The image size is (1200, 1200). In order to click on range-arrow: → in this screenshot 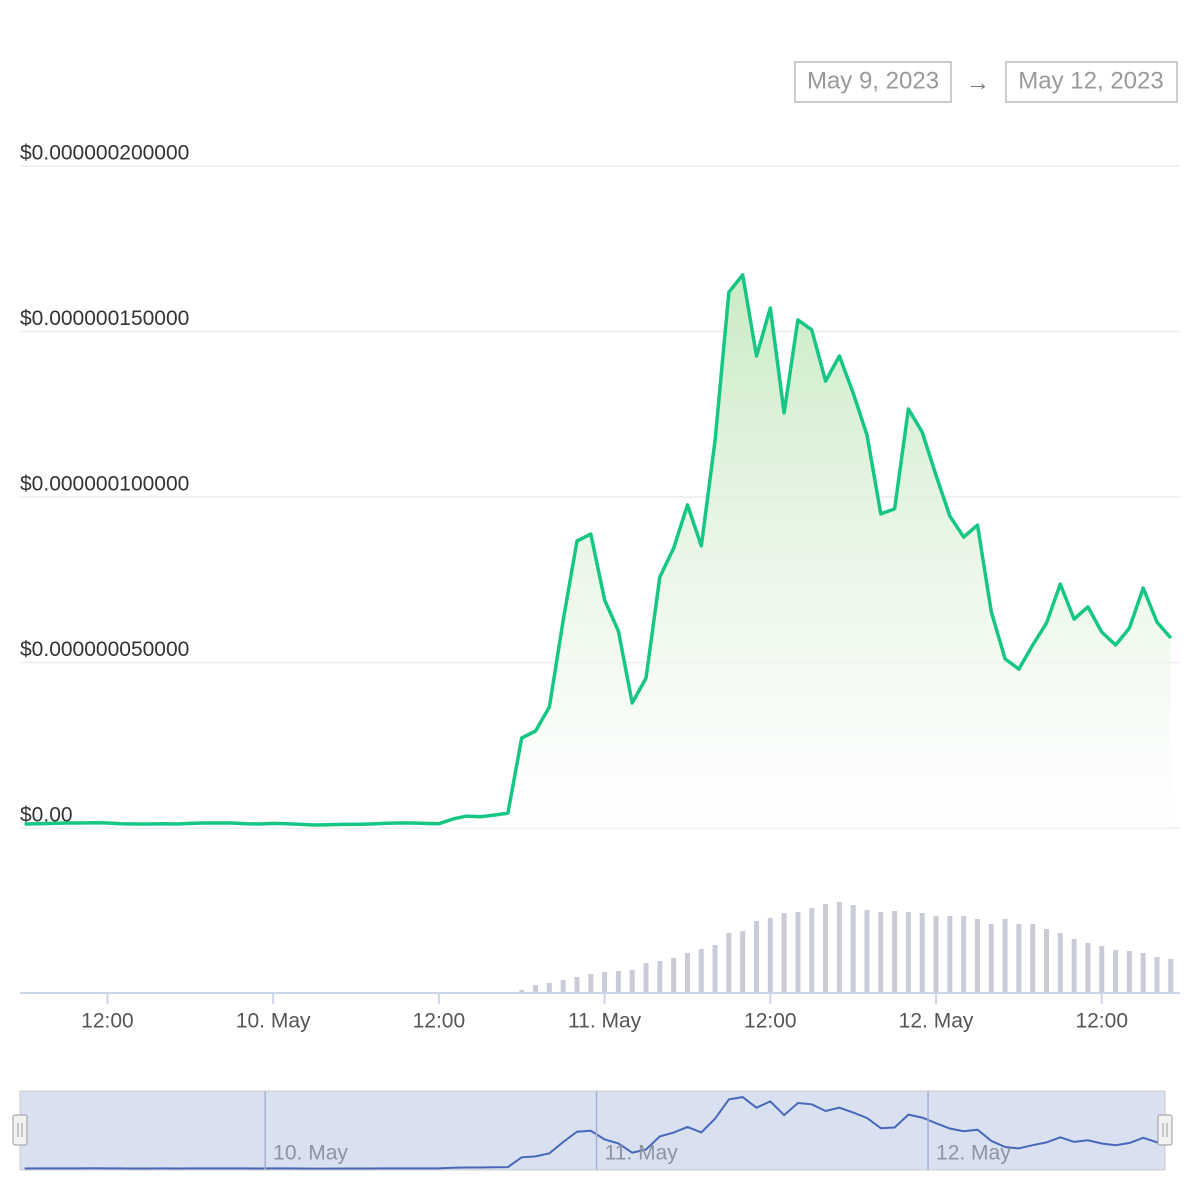, I will do `click(978, 82)`.